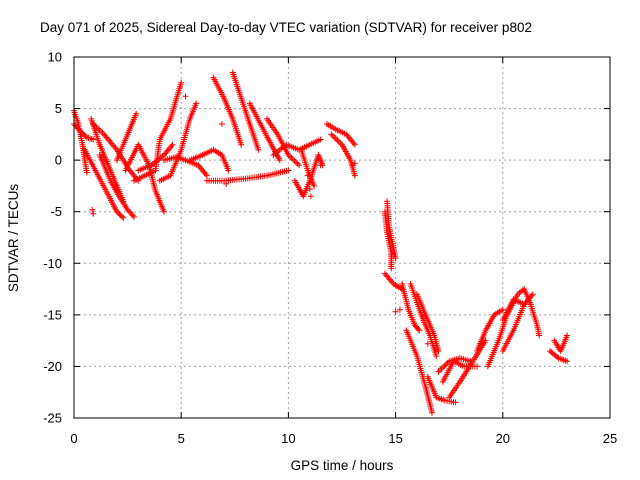 This screenshot has width=640, height=480. Describe the element at coordinates (342, 465) in the screenshot. I see `x-axis-label: GPS time / hours` at that location.